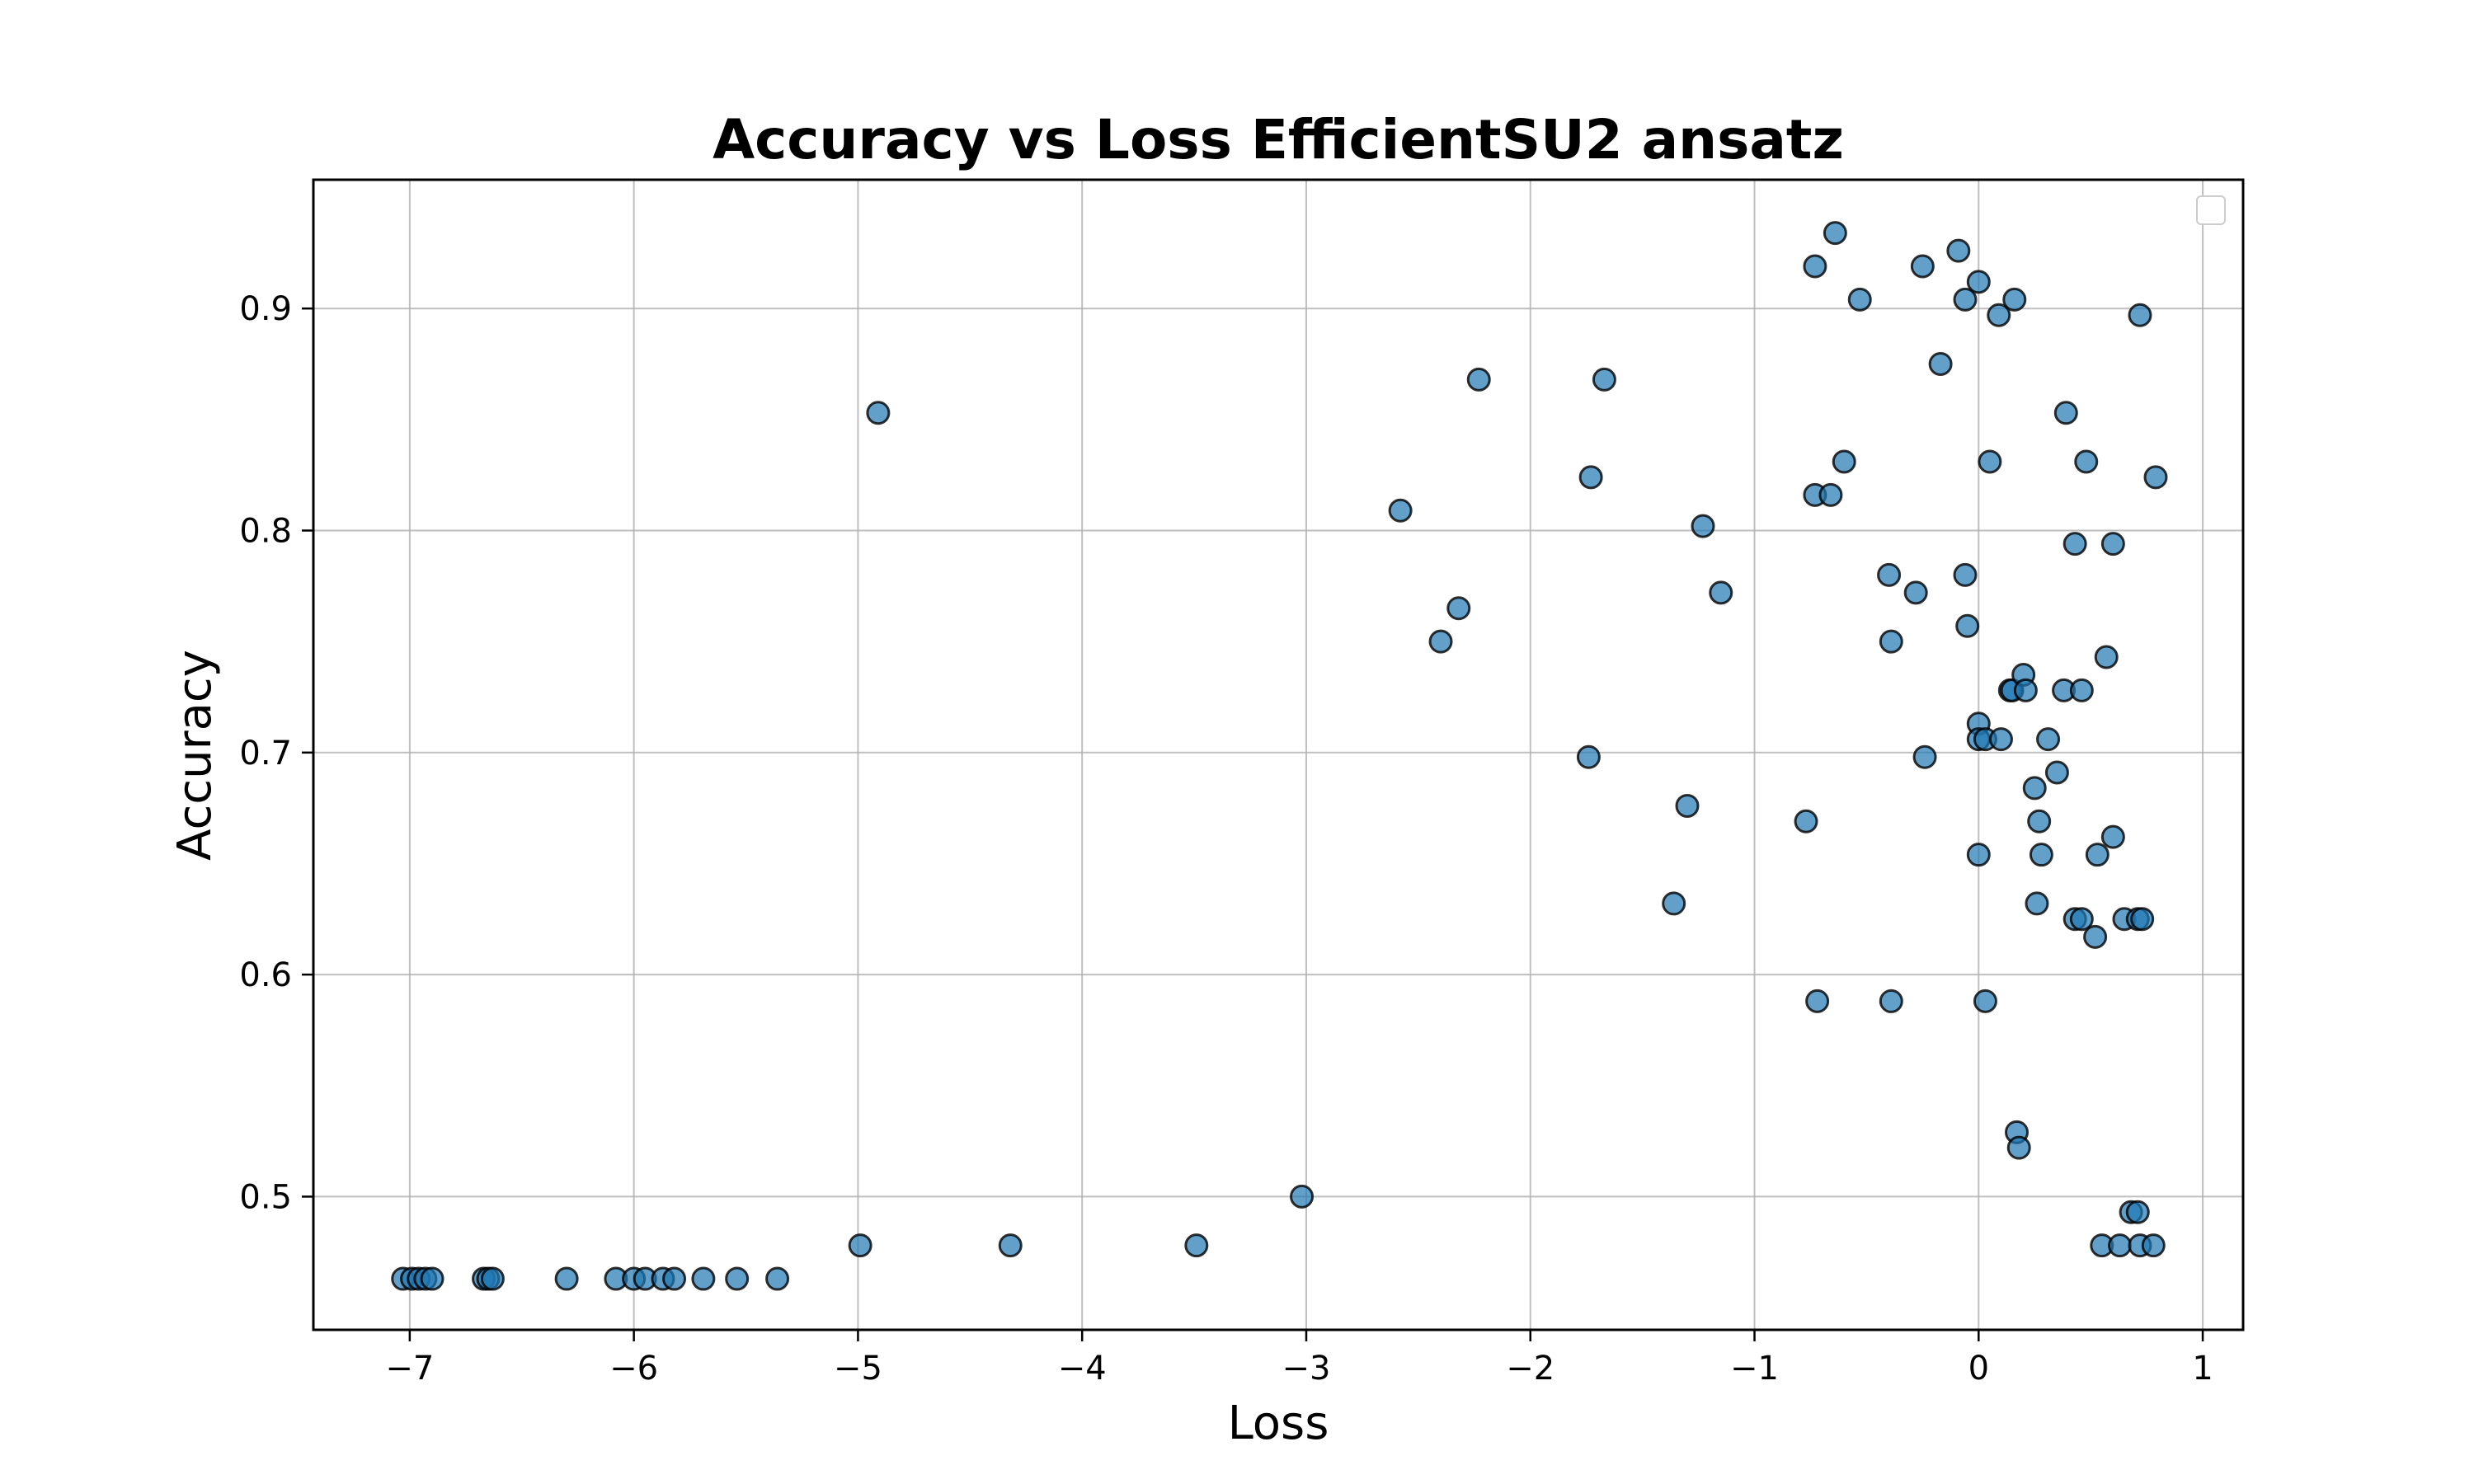 The height and width of the screenshot is (1484, 2474). I want to click on y-tick-label: 0.9, so click(265, 309).